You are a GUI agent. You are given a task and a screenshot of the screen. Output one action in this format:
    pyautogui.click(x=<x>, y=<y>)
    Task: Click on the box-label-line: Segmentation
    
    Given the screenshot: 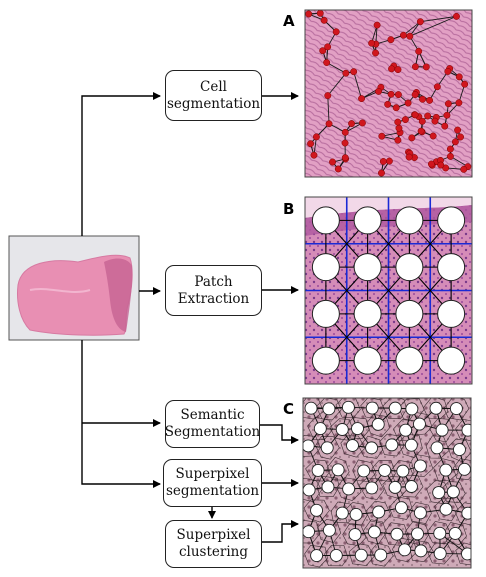 What is the action you would take?
    pyautogui.click(x=212, y=432)
    